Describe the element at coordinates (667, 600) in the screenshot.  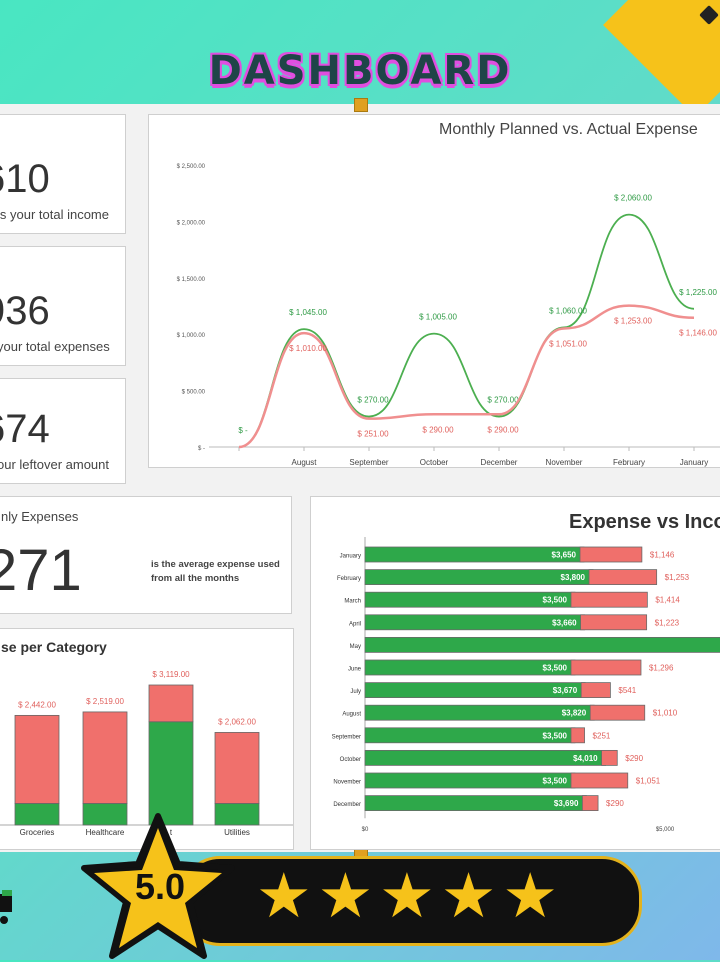
I see `expense-label: $1,414` at that location.